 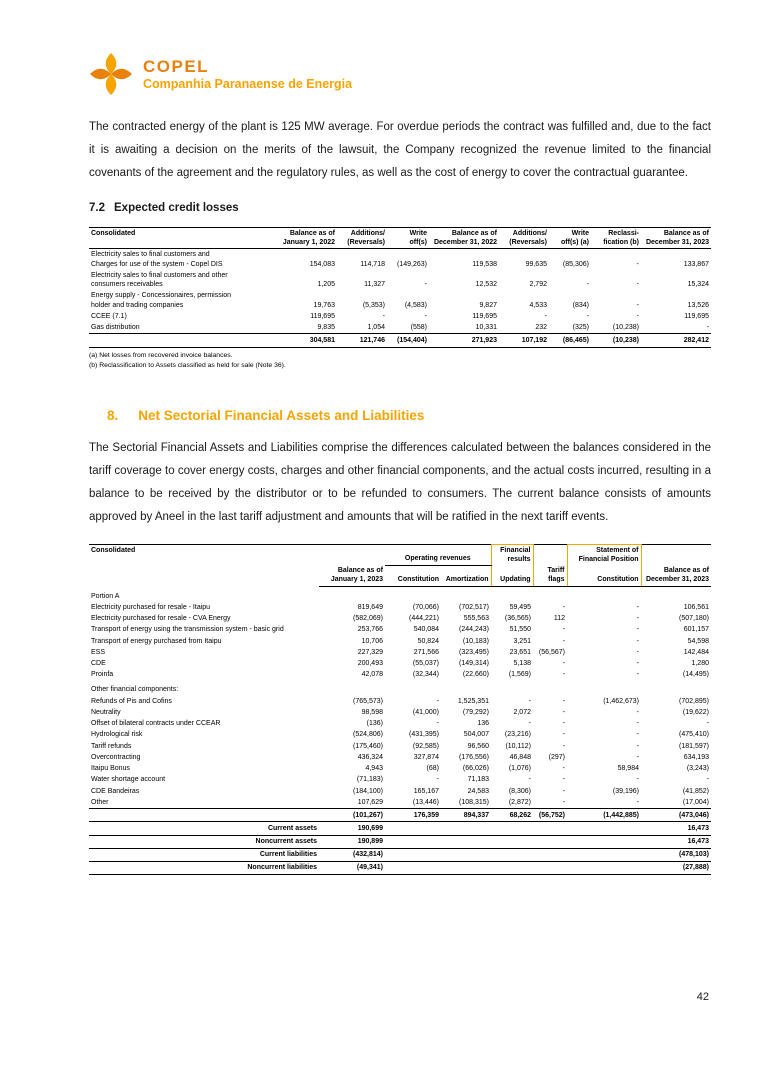 What do you see at coordinates (512, 554) in the screenshot?
I see `financial-results-header: Financial results` at bounding box center [512, 554].